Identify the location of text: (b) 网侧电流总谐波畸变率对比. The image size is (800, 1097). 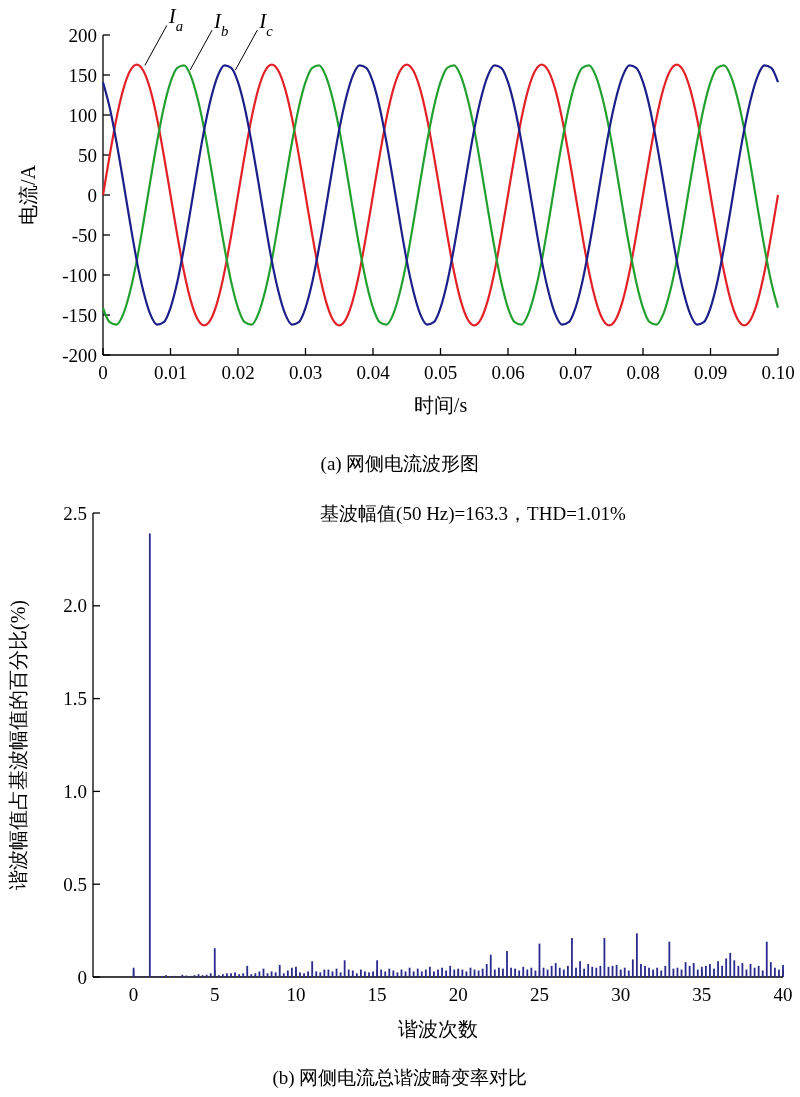
(400, 1078).